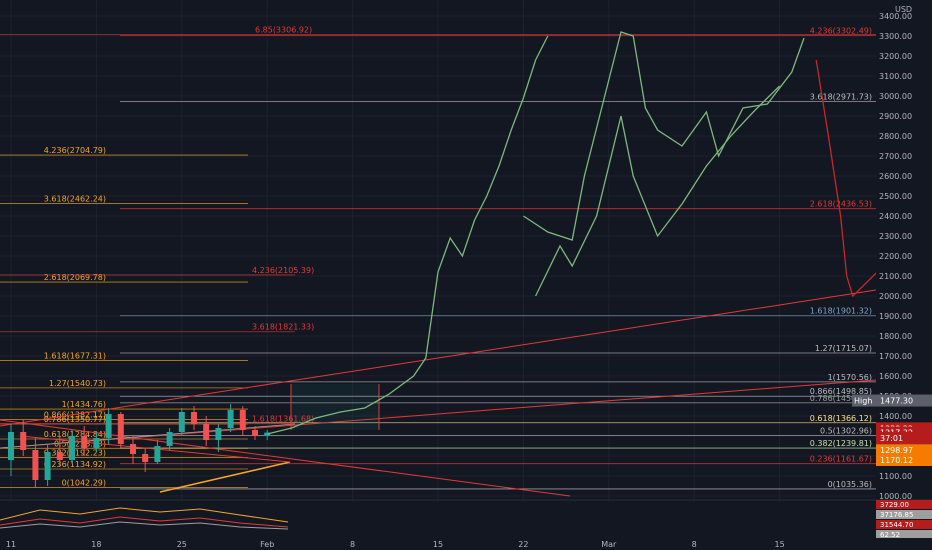  I want to click on fib-level-label: 1.618(1901.32), so click(841, 311).